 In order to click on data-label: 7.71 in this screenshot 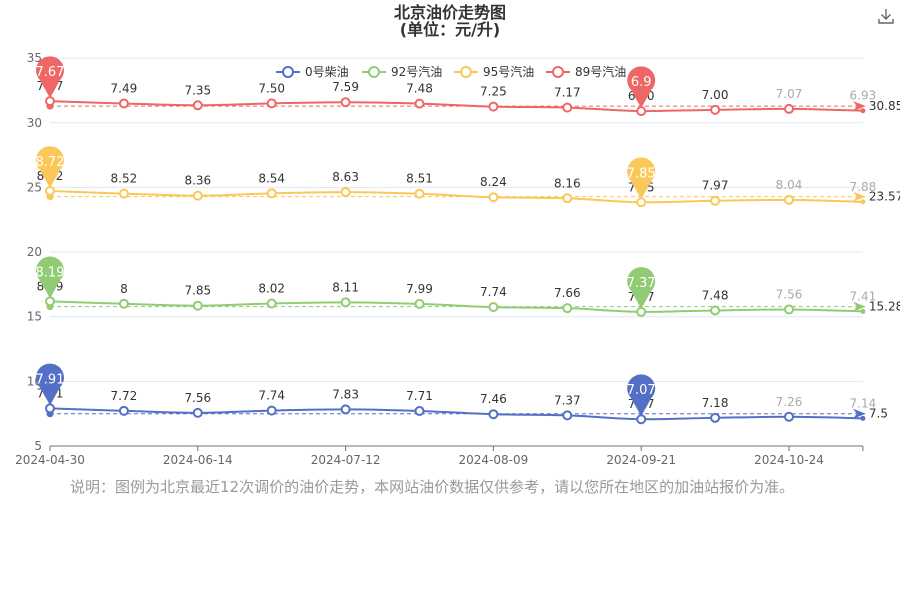, I will do `click(419, 396)`.